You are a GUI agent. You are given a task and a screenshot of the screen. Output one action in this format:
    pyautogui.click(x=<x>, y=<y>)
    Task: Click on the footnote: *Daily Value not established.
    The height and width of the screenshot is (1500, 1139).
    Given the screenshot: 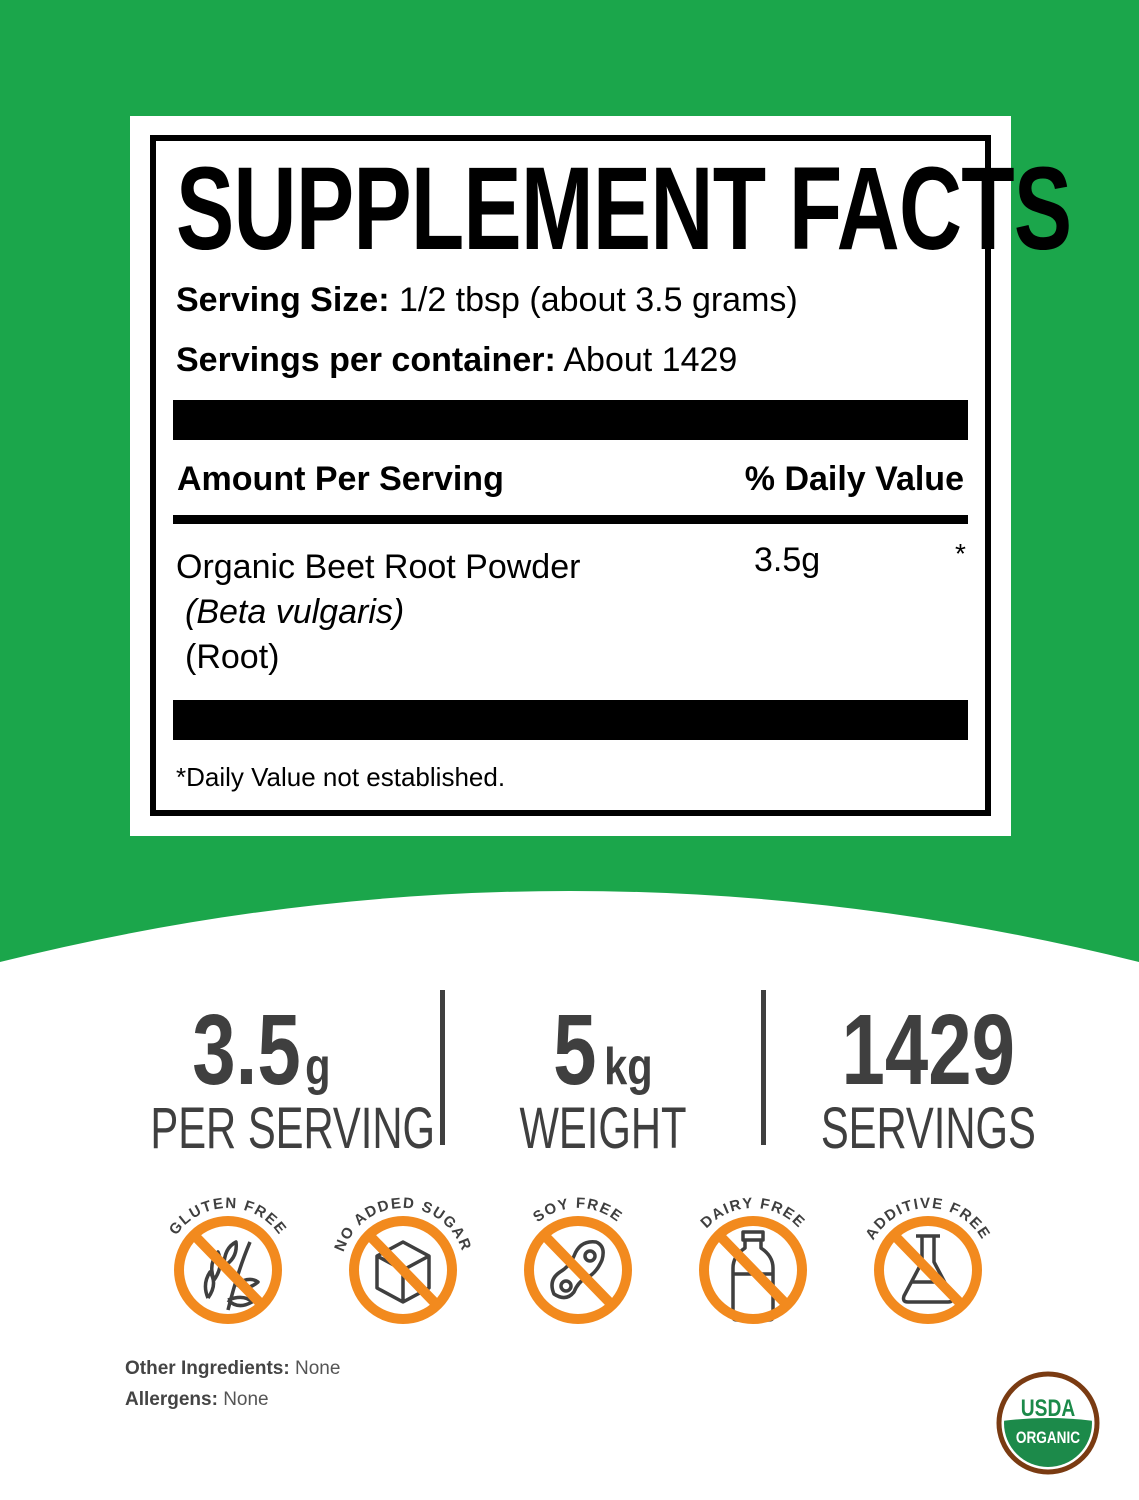 What is the action you would take?
    pyautogui.click(x=341, y=777)
    